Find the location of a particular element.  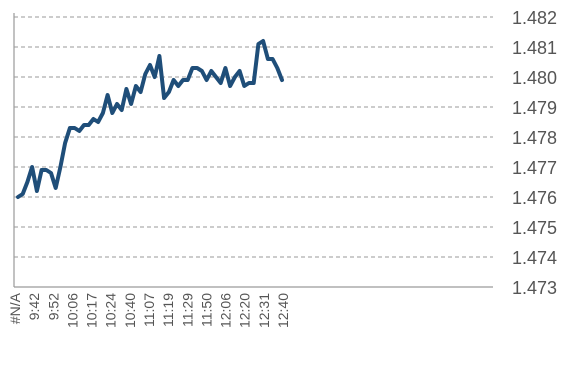

x-tick-label: 11:29 is located at coordinates (187, 310).